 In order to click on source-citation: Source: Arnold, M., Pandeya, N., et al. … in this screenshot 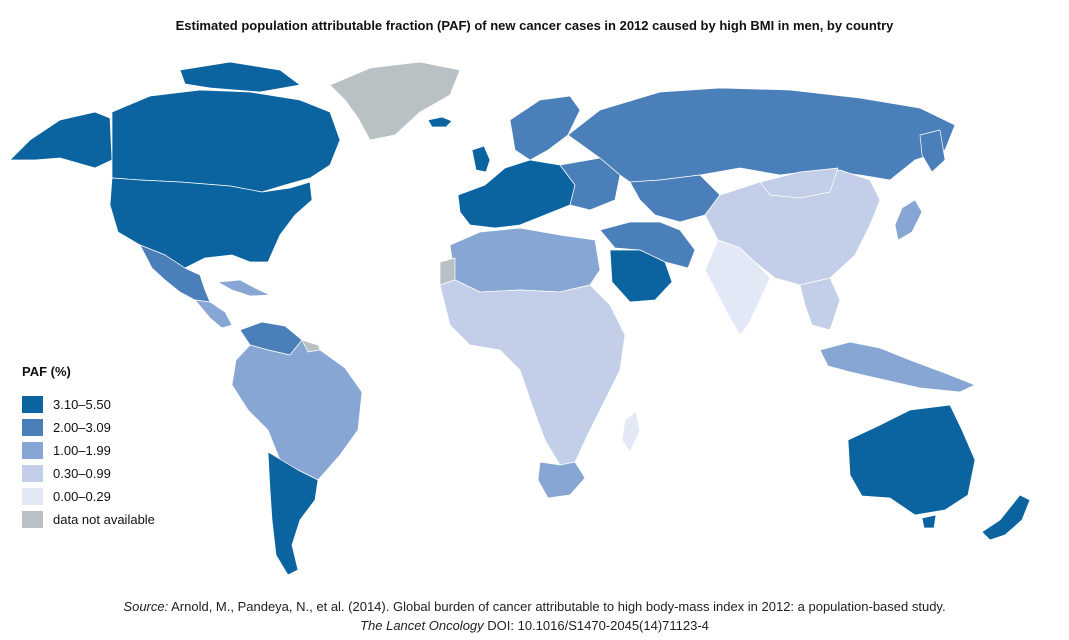, I will do `click(534, 606)`.